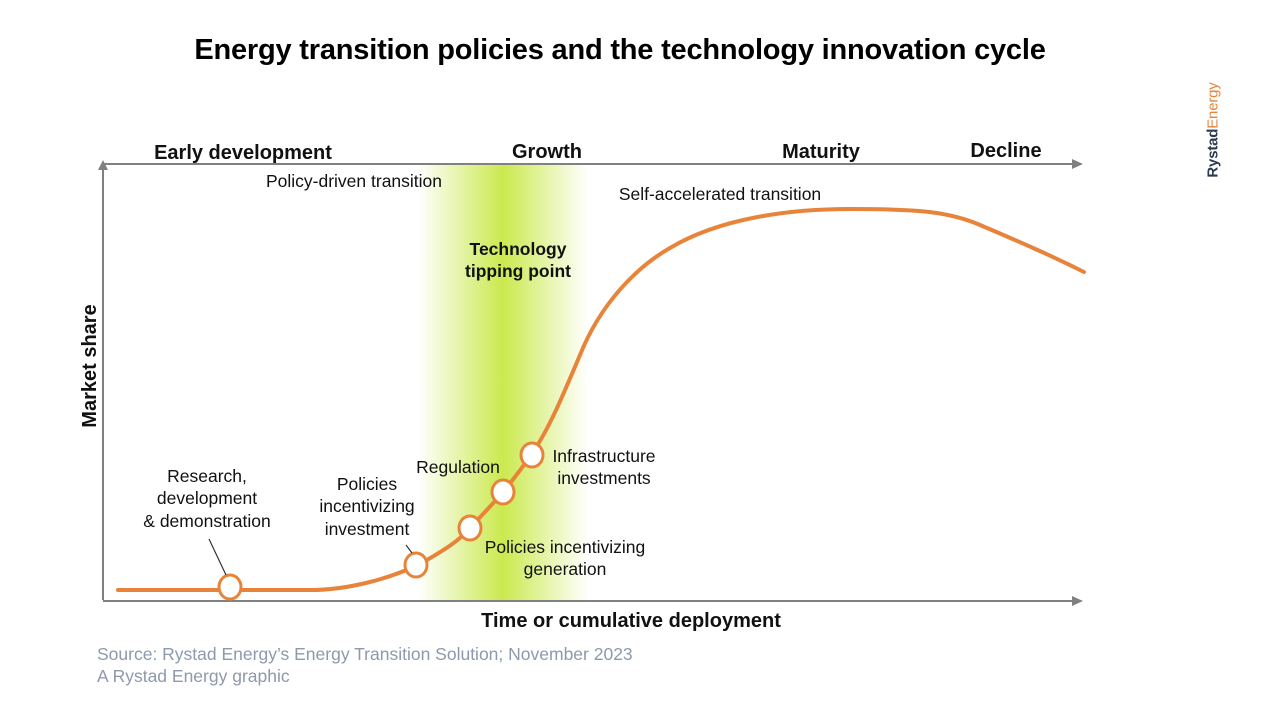 The image size is (1280, 720). Describe the element at coordinates (193, 676) in the screenshot. I see `credit-line: A Rystad Energy graphic` at that location.